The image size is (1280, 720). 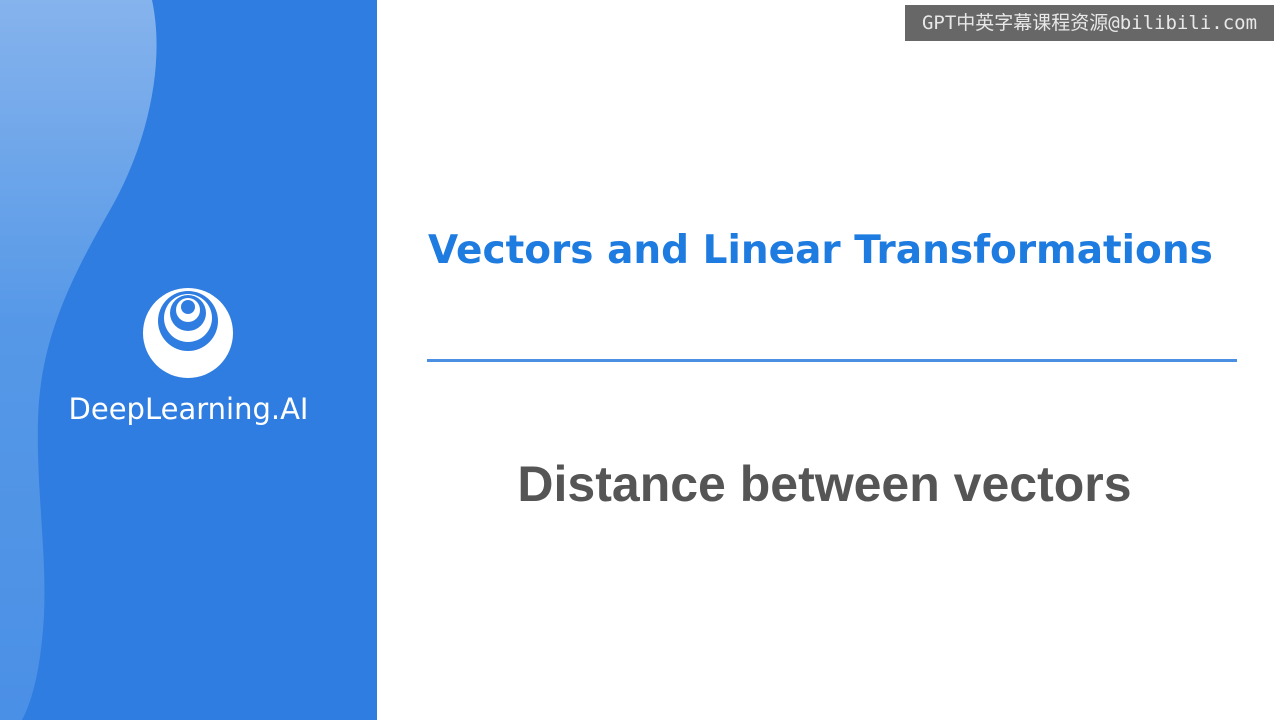 I want to click on deeplearning-ai-logo-icon, so click(x=188, y=333).